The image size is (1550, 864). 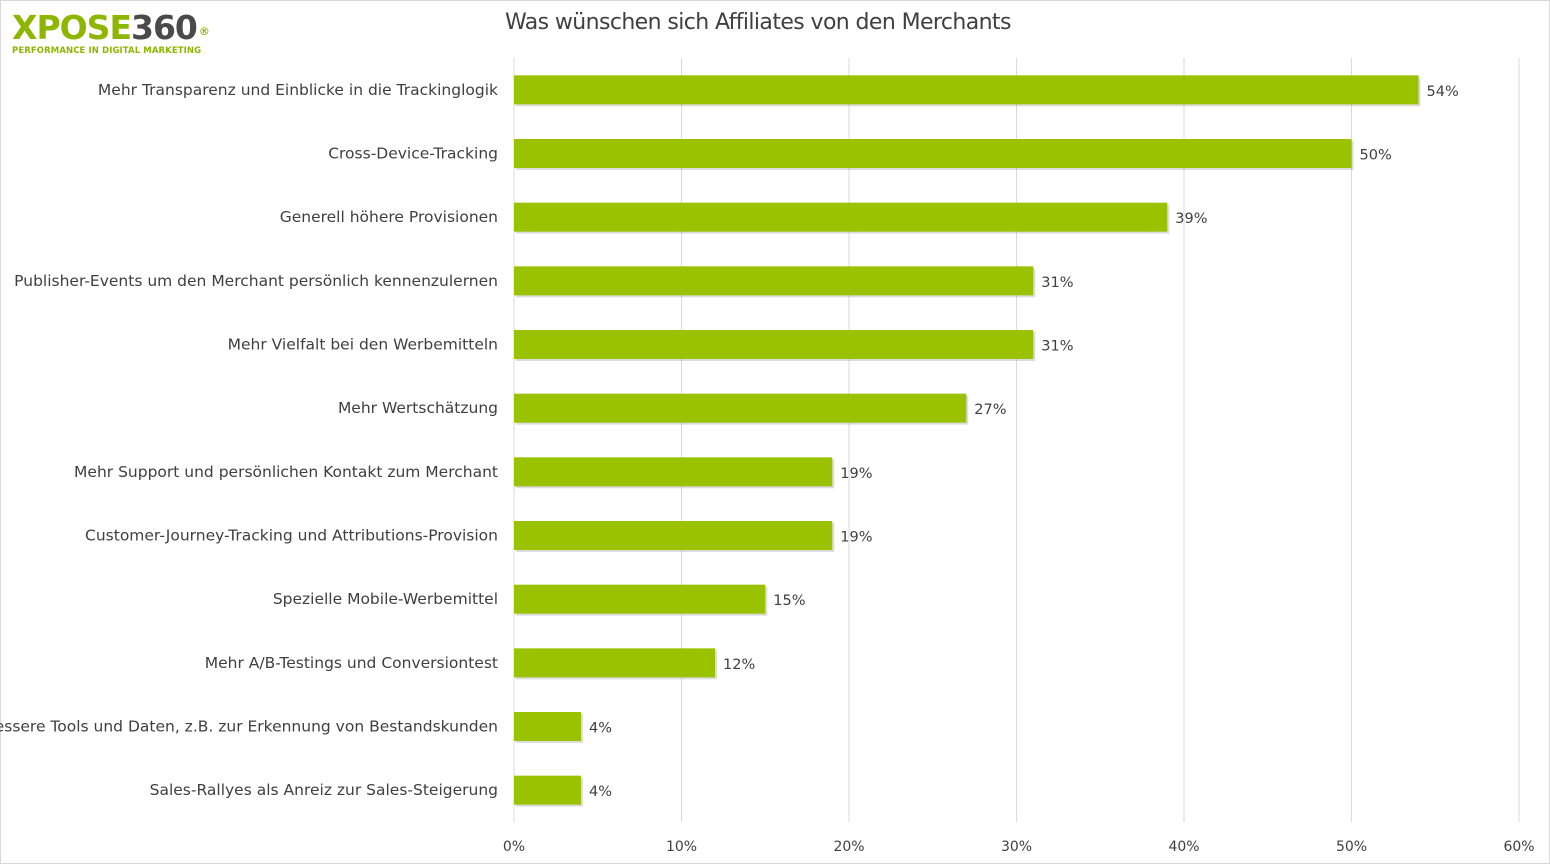 What do you see at coordinates (848, 847) in the screenshot?
I see `x-tick-label: 20%` at bounding box center [848, 847].